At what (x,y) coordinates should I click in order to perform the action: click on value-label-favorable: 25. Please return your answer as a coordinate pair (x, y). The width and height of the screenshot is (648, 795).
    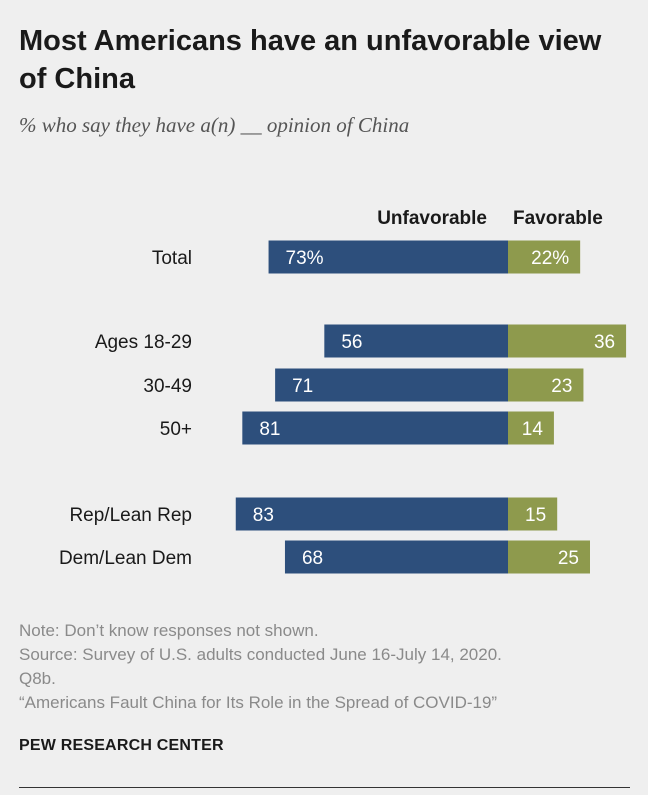
    Looking at the image, I should click on (568, 558).